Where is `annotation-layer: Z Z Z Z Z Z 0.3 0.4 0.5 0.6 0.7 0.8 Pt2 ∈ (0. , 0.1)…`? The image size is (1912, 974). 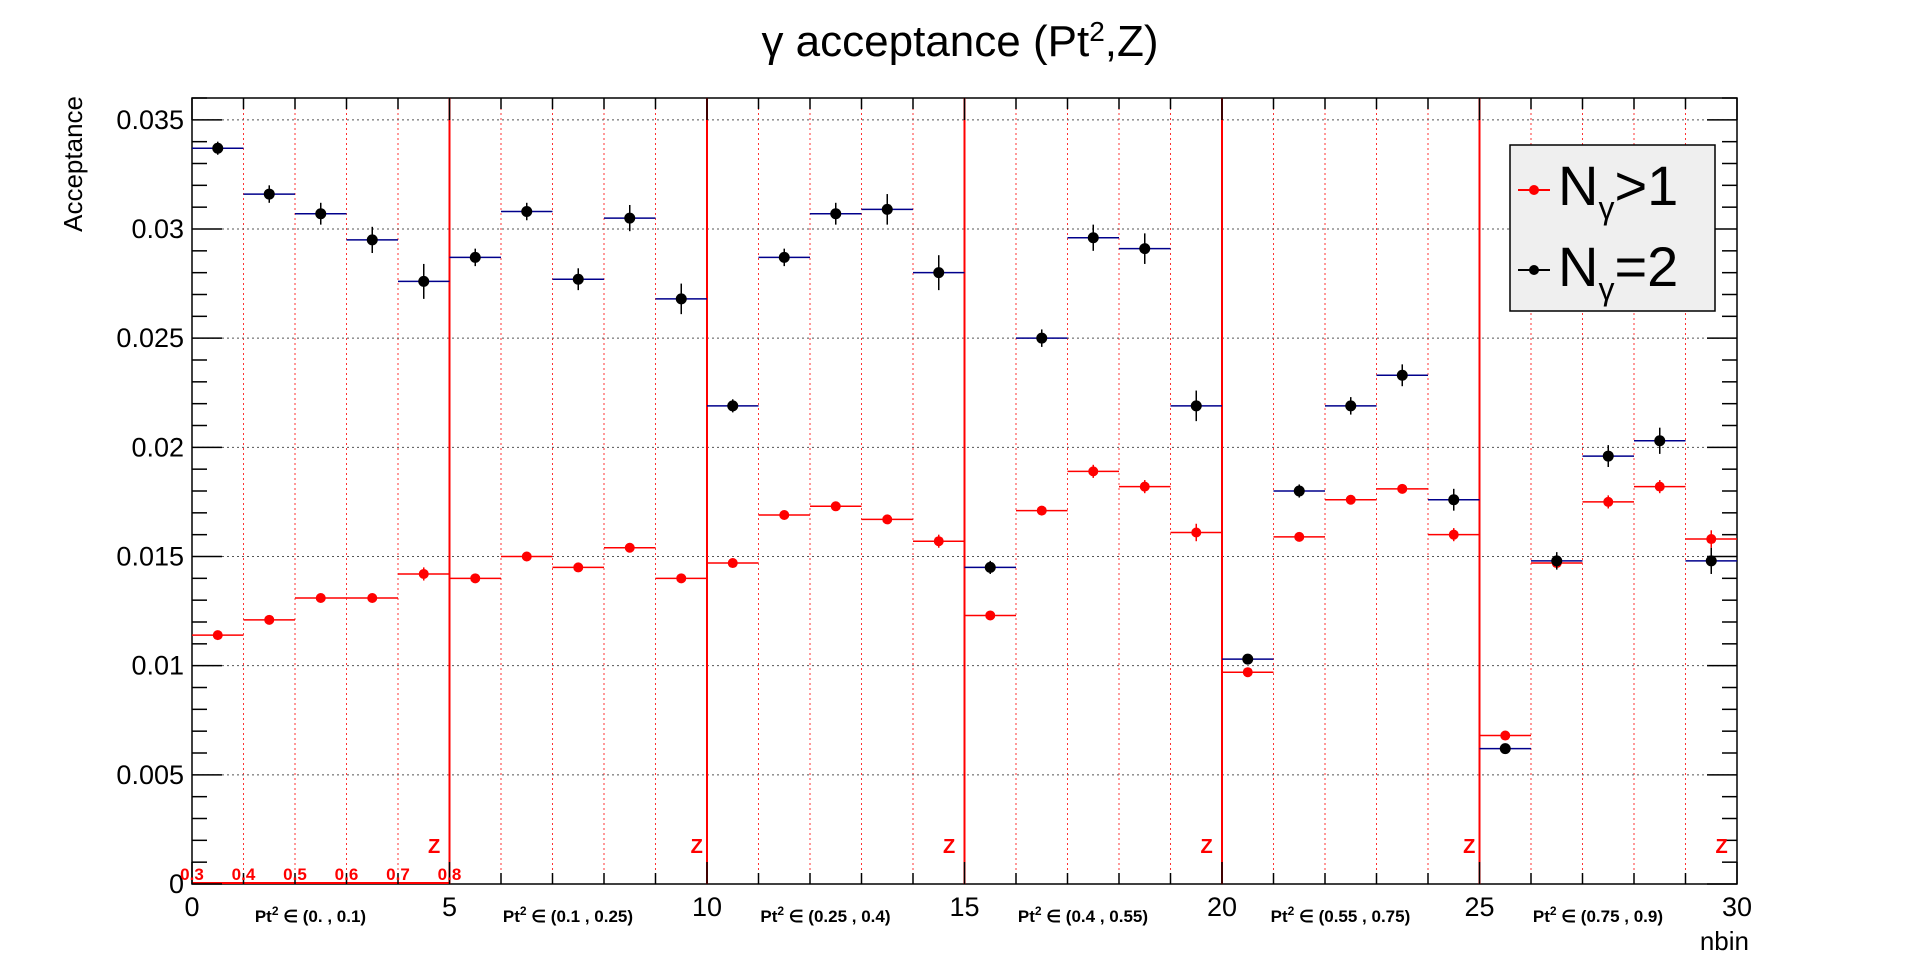 annotation-layer: Z Z Z Z Z Z 0.3 0.4 0.5 0.6 0.7 0.8 Pt2 ∈ (0. , 0.1)… is located at coordinates (953, 881).